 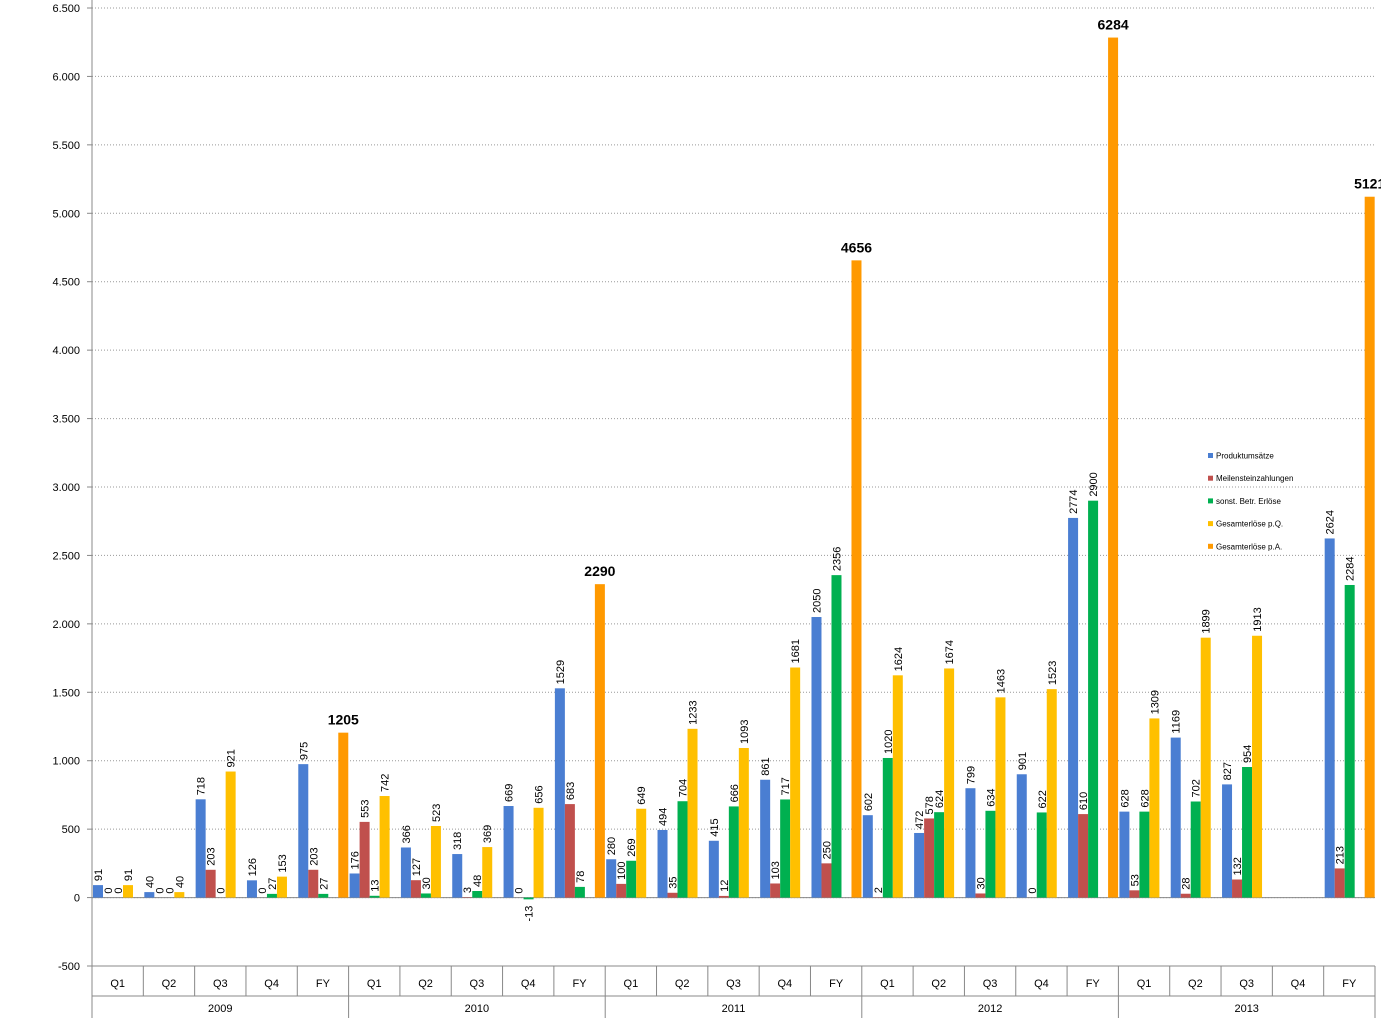 What do you see at coordinates (1248, 754) in the screenshot?
I see `value-label: 954` at bounding box center [1248, 754].